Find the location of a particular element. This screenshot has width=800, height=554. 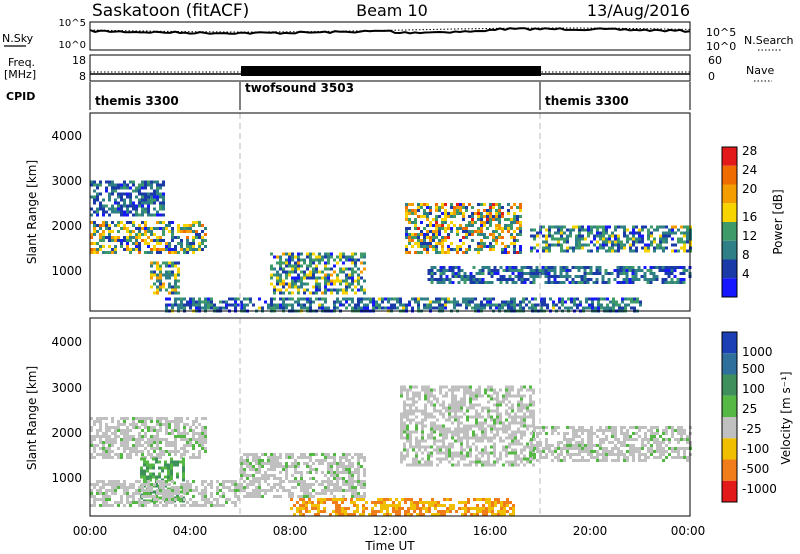

freq-label-line2: [MHz] is located at coordinates (20, 74).